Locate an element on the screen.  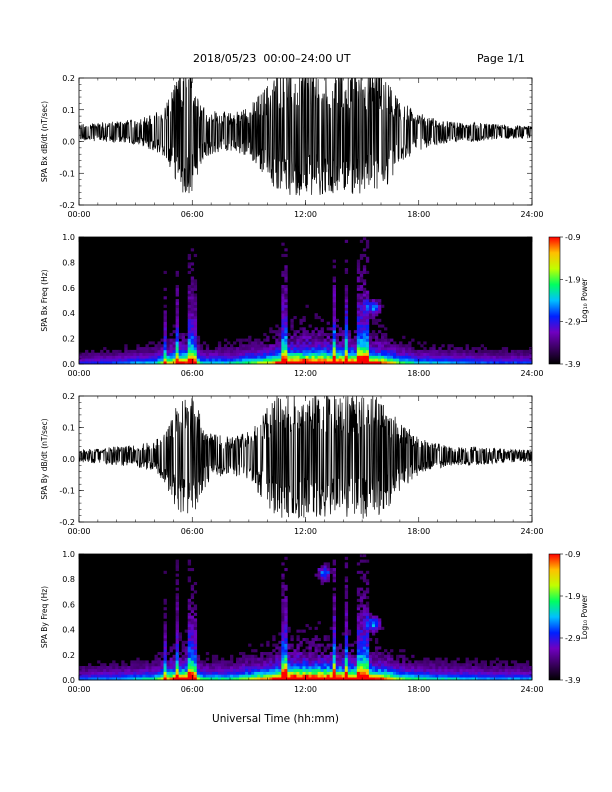
plot-title: 2018/05/23 00:00–24:00 UT is located at coordinates (272, 58).